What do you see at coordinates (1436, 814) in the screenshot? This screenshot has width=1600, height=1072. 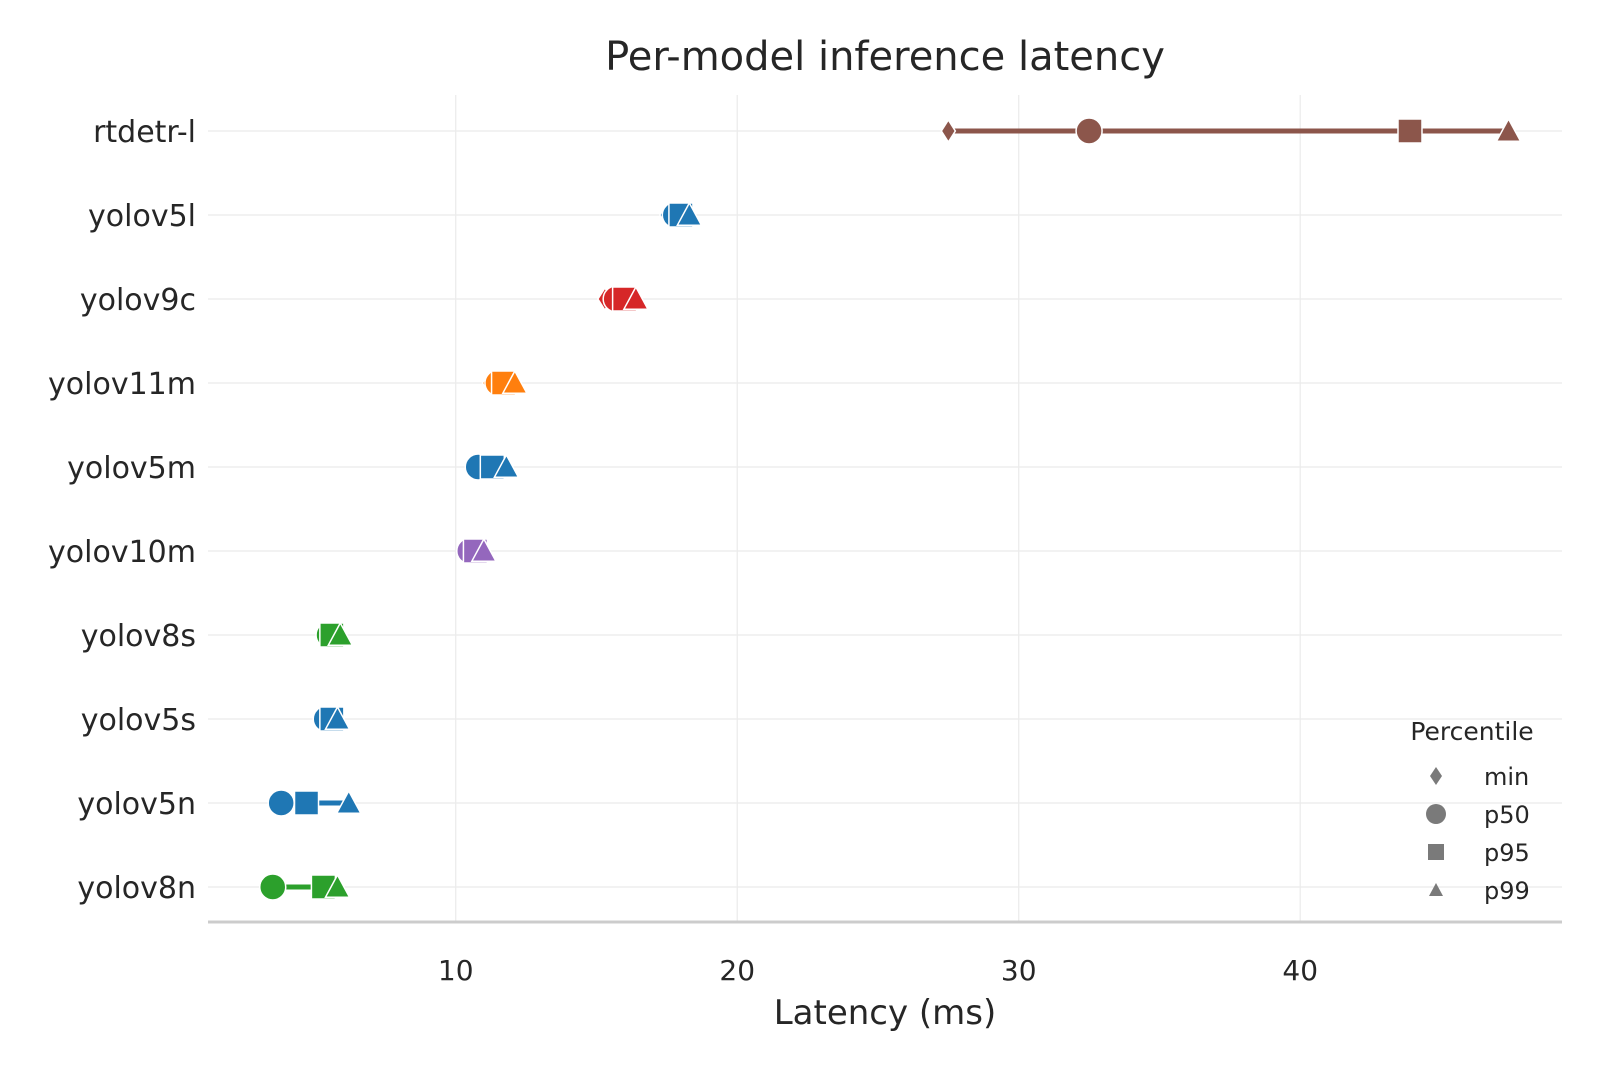 I see `legend-circle-marker` at bounding box center [1436, 814].